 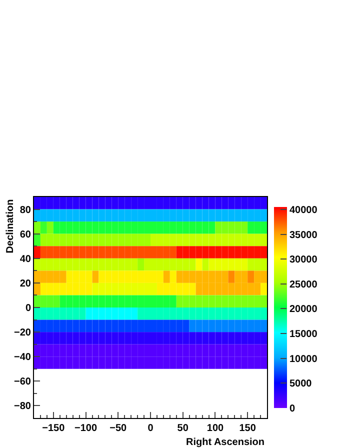 I want to click on color-bar-label: 20000, so click(x=304, y=310).